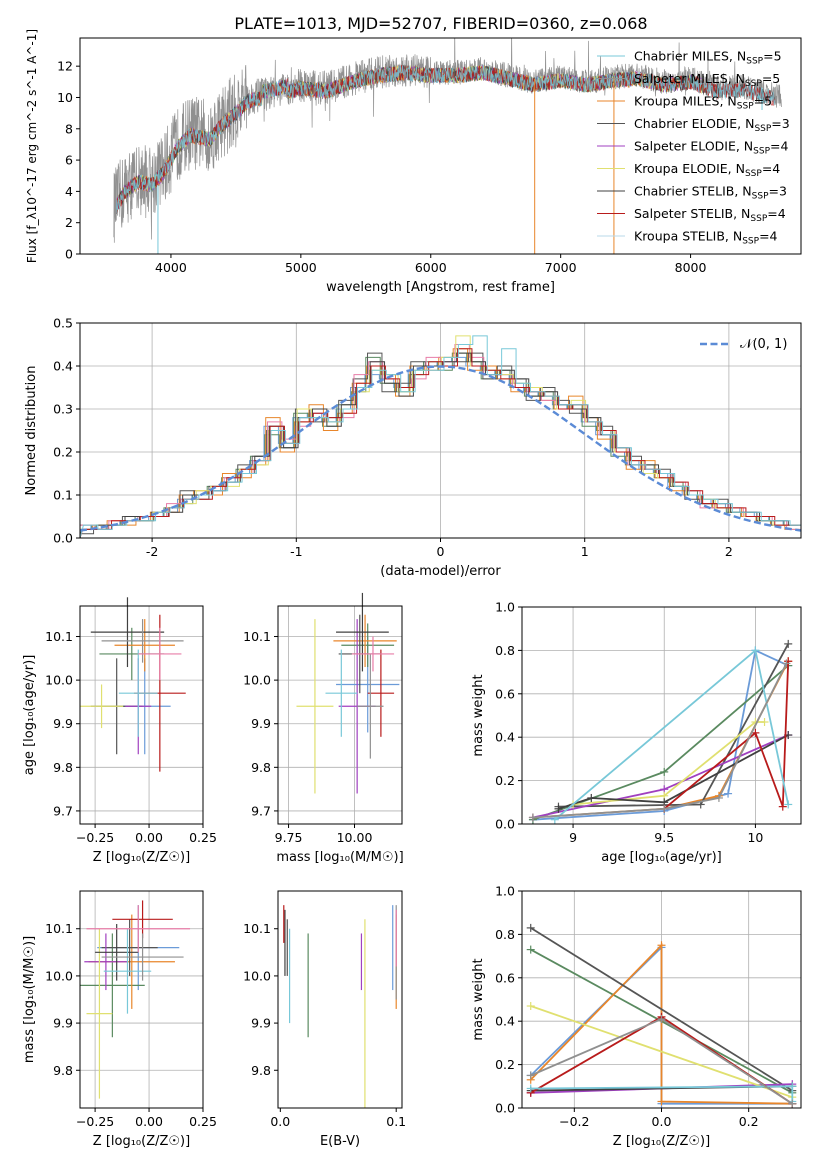 The image size is (819, 1170). What do you see at coordinates (63, 1070) in the screenshot?
I see `y-tick-label: 9.8` at bounding box center [63, 1070].